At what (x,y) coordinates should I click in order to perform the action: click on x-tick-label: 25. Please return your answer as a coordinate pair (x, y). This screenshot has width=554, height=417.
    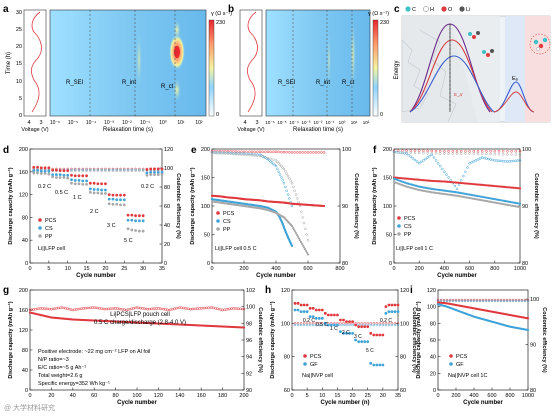
    Looking at the image, I should click on (124, 269).